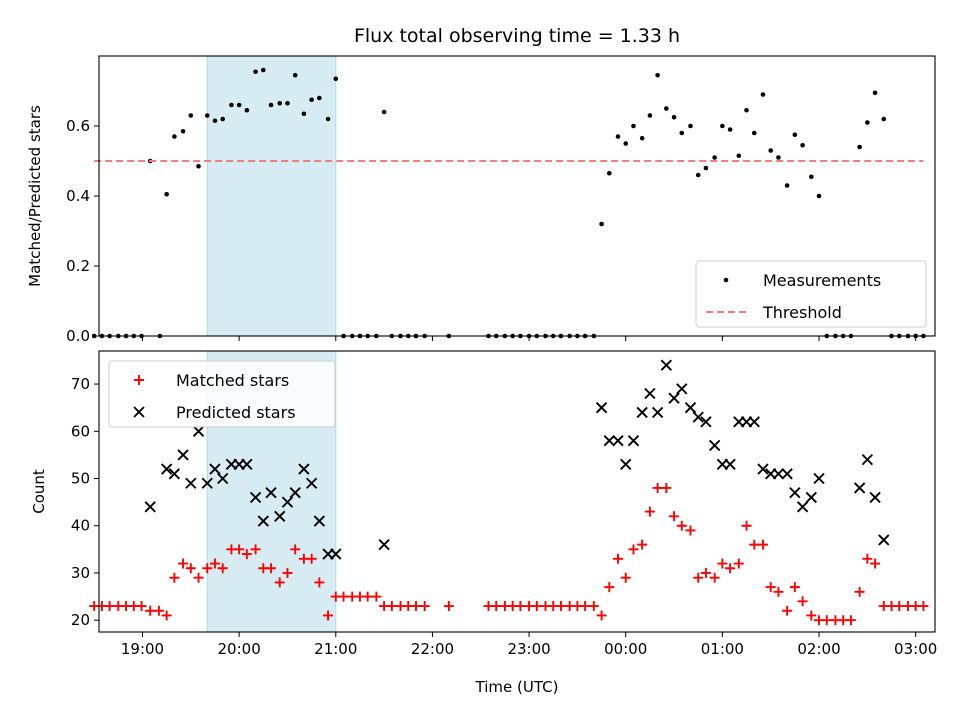 The height and width of the screenshot is (720, 960). I want to click on y-tick-label: 70, so click(80, 384).